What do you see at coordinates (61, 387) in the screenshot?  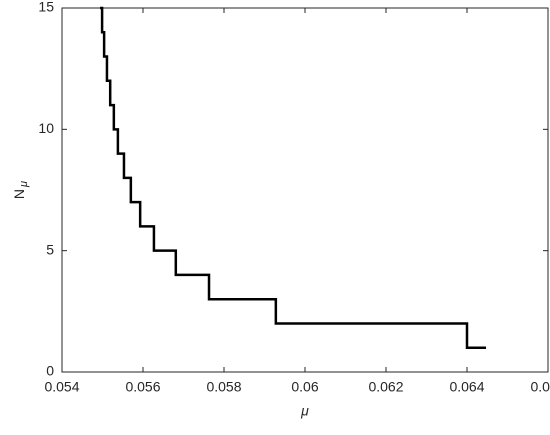 I see `x-tick-label: 0.054` at bounding box center [61, 387].